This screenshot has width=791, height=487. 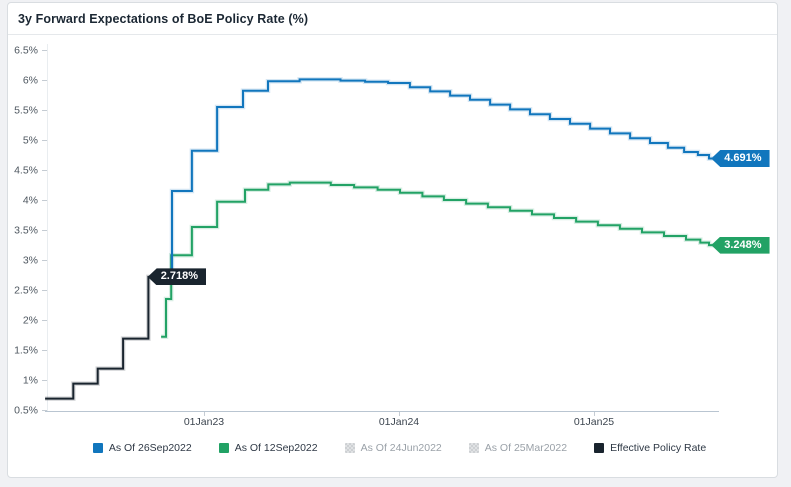 I want to click on legend-swatch-as-of-26sep2022, so click(x=97, y=448).